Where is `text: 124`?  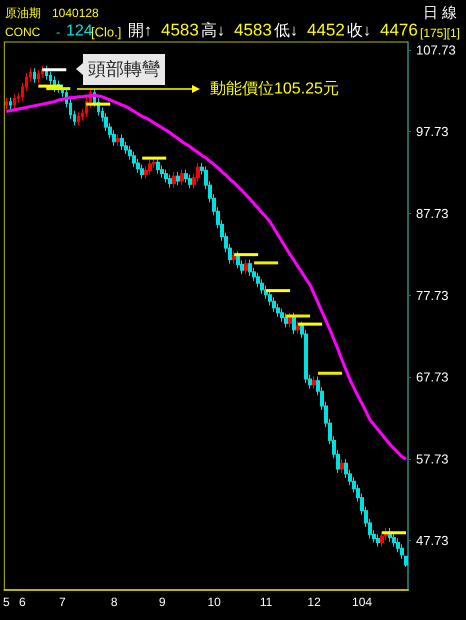
text: 124 is located at coordinates (79, 31).